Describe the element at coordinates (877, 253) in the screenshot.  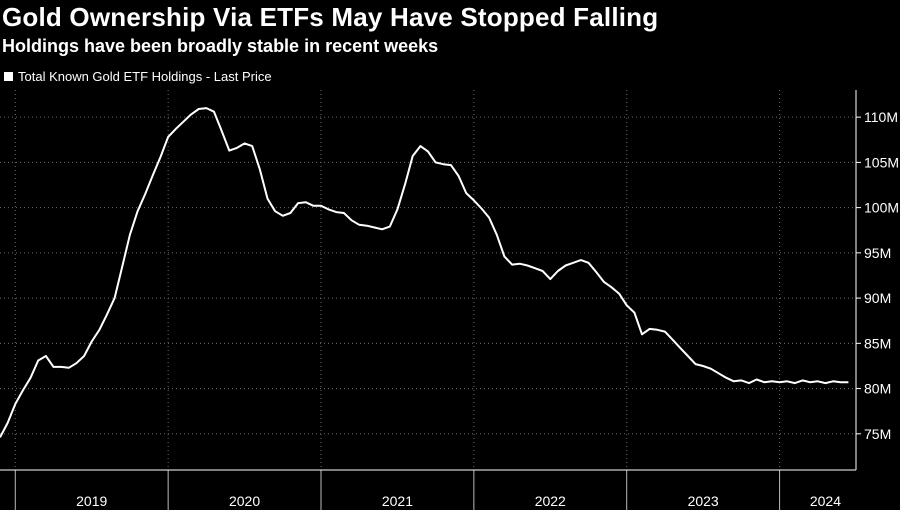
I see `y-tick-label: 95M` at that location.